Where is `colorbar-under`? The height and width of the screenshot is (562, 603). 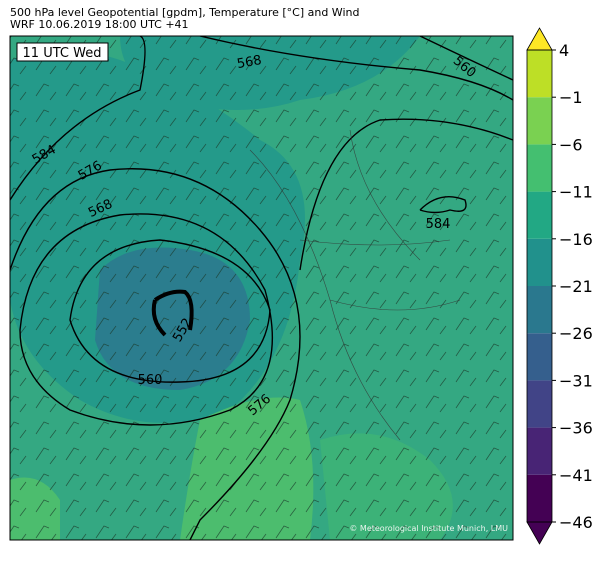 colorbar-under is located at coordinates (539, 533).